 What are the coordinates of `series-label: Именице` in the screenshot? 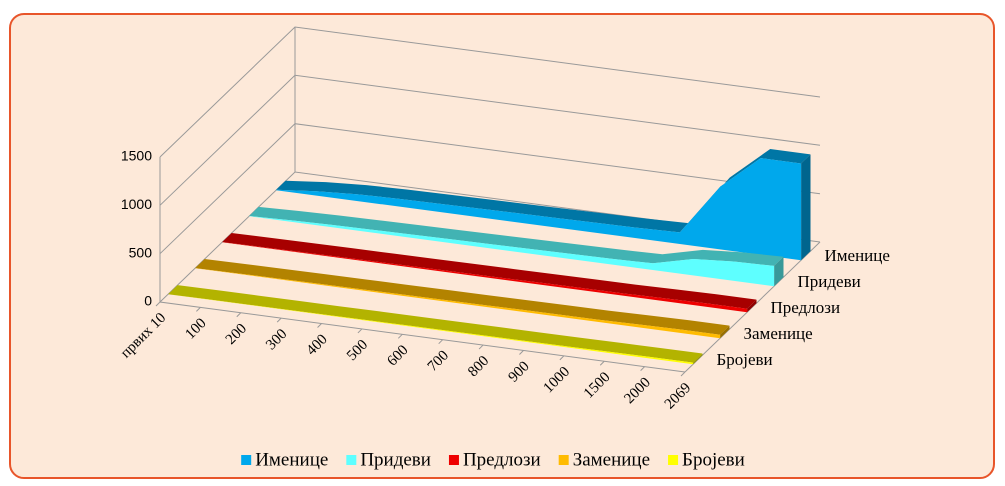 It's located at (857, 255).